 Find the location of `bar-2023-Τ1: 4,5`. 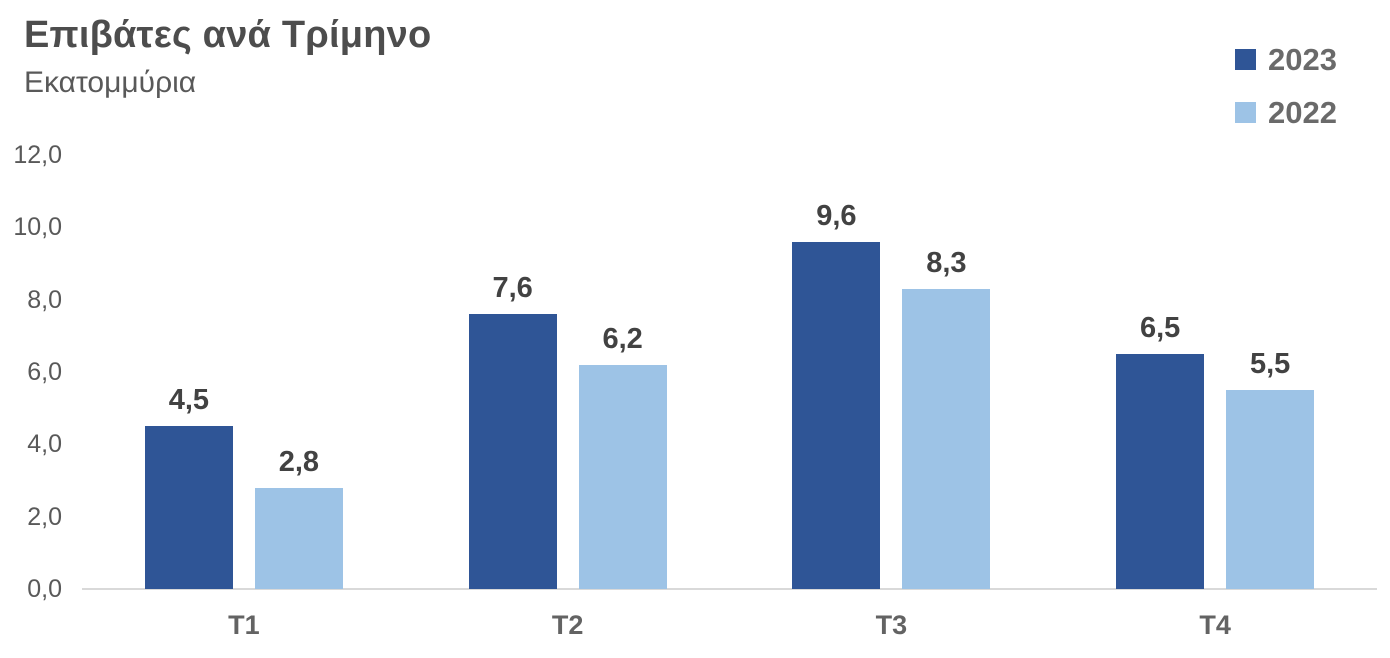

bar-2023-Τ1: 4,5 is located at coordinates (188, 486).